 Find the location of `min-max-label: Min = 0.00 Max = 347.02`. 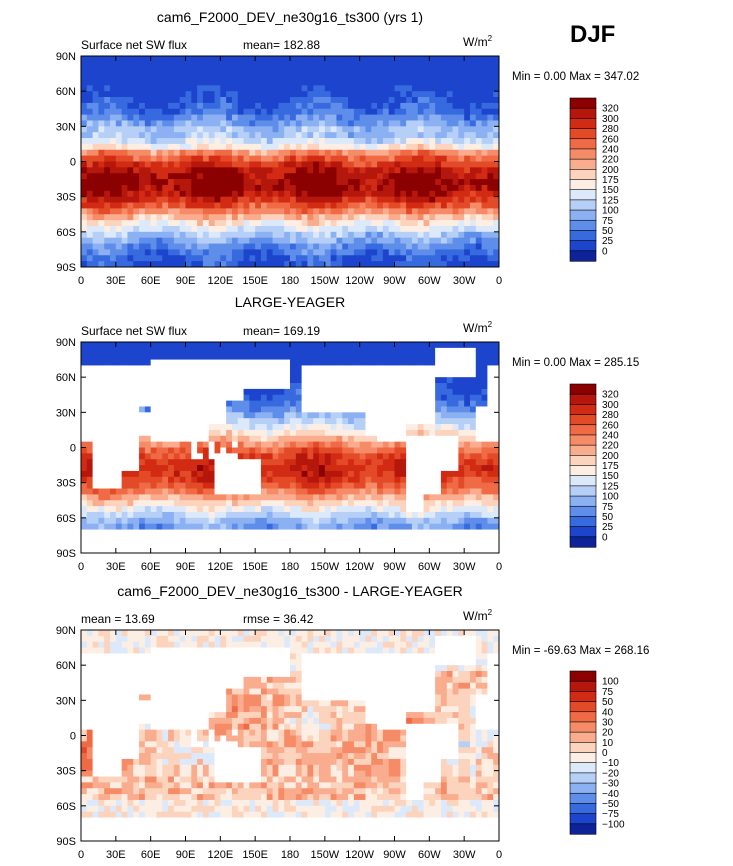

min-max-label: Min = 0.00 Max = 347.02 is located at coordinates (575, 77).